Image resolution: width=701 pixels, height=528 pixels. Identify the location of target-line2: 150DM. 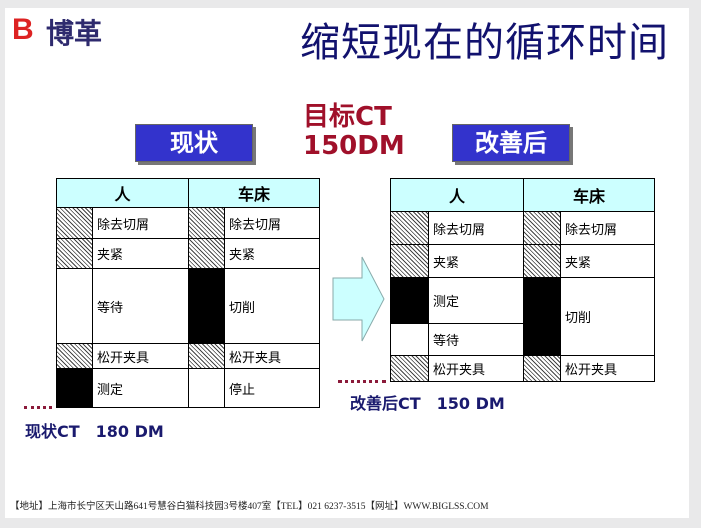
(354, 146).